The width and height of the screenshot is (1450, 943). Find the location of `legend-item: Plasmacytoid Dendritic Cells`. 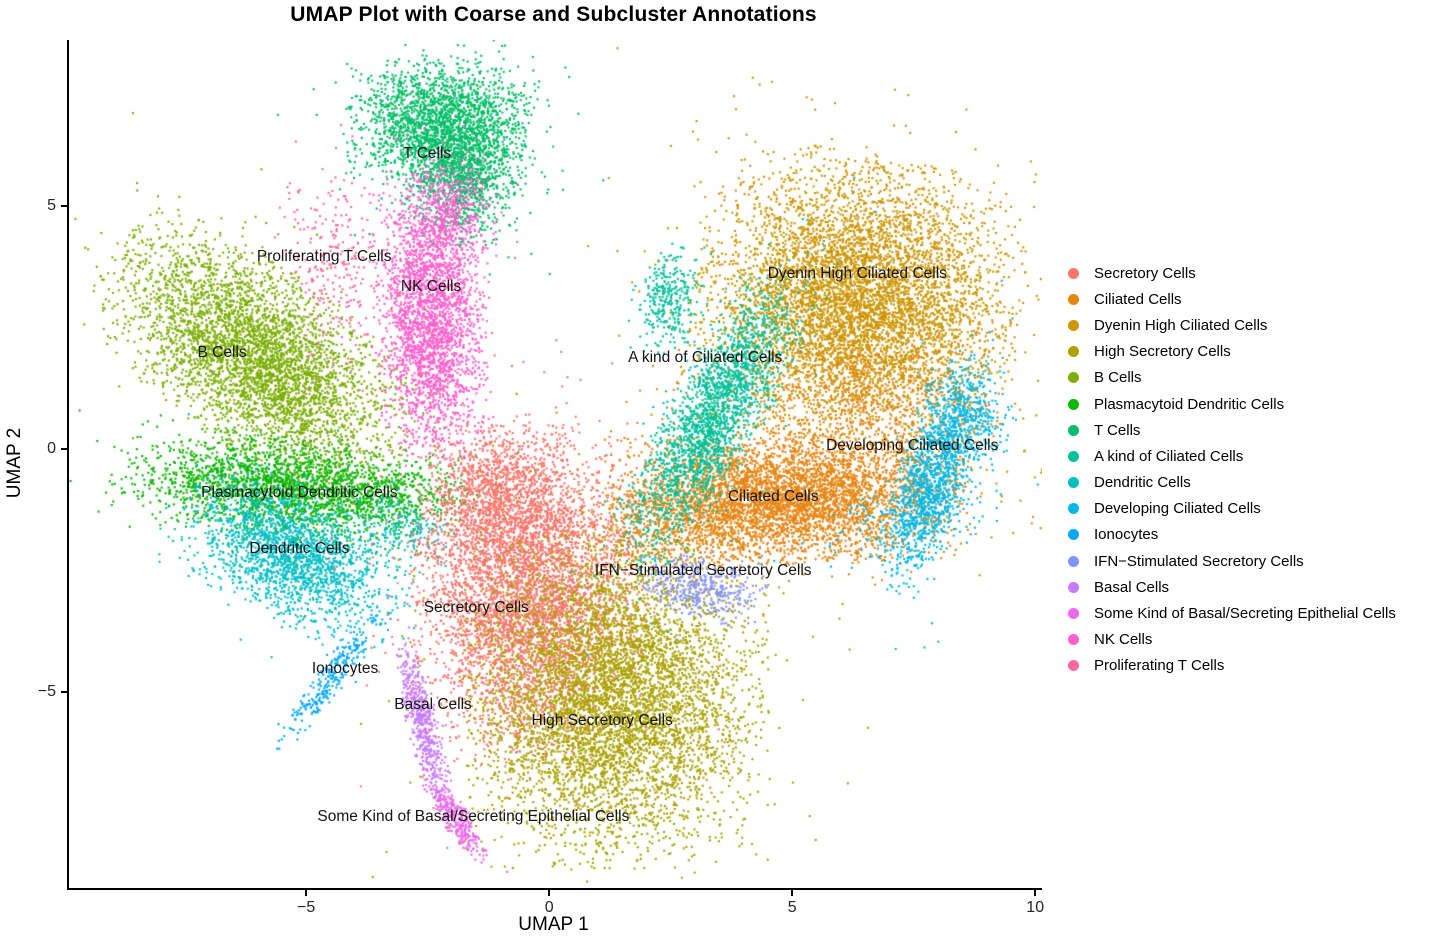

legend-item: Plasmacytoid Dendritic Cells is located at coordinates (1229, 404).